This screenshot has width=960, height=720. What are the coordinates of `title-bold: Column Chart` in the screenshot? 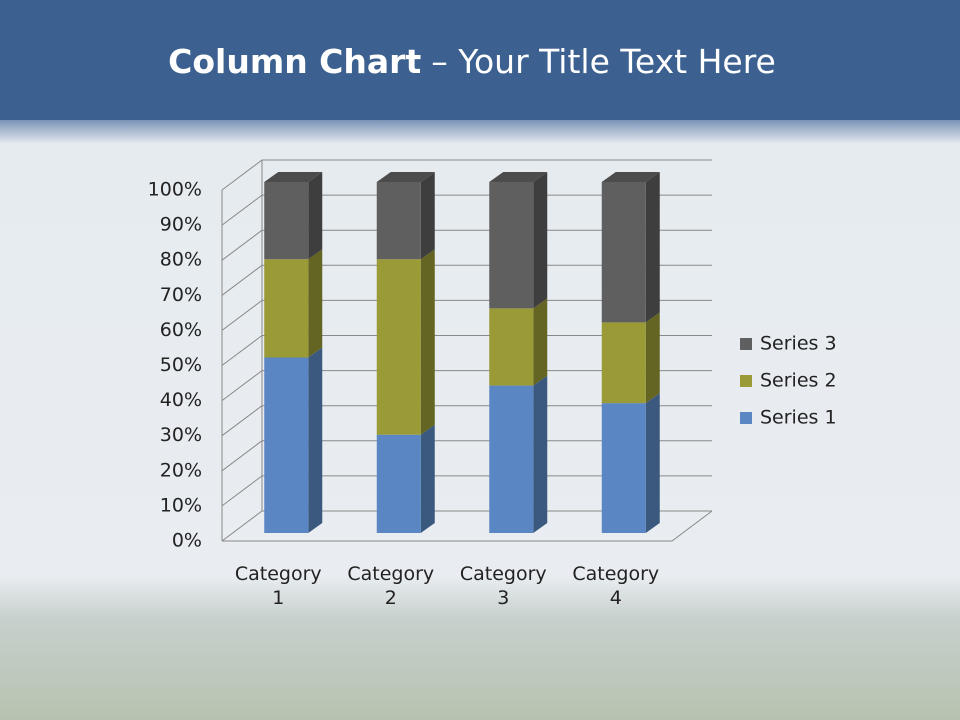 It's located at (294, 61).